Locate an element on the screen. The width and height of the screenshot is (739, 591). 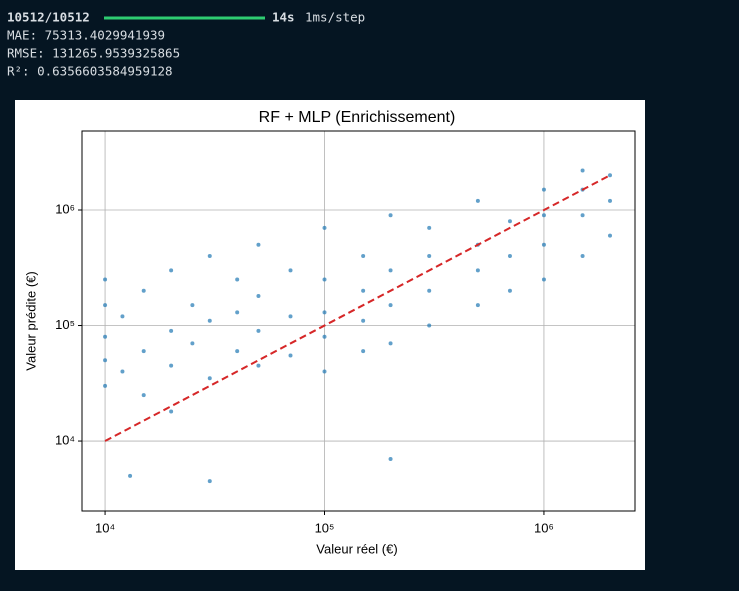
y-tick-label: 10⁶ is located at coordinates (65, 208).